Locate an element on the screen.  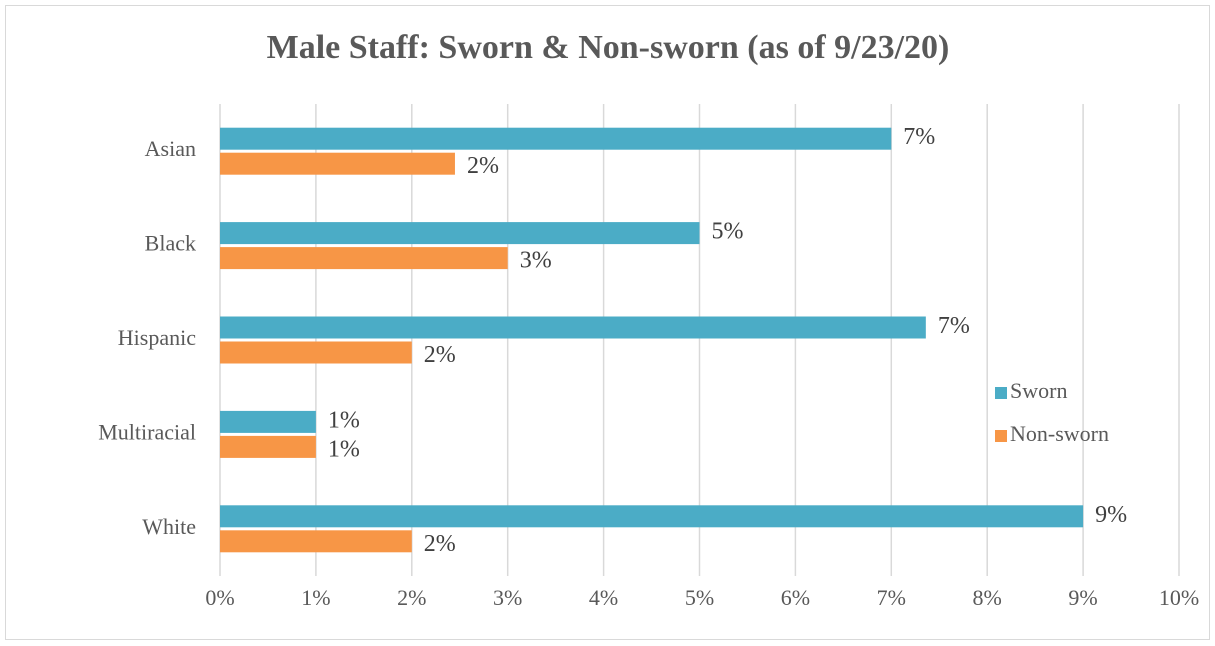
x-tick-label: 10% is located at coordinates (1179, 597).